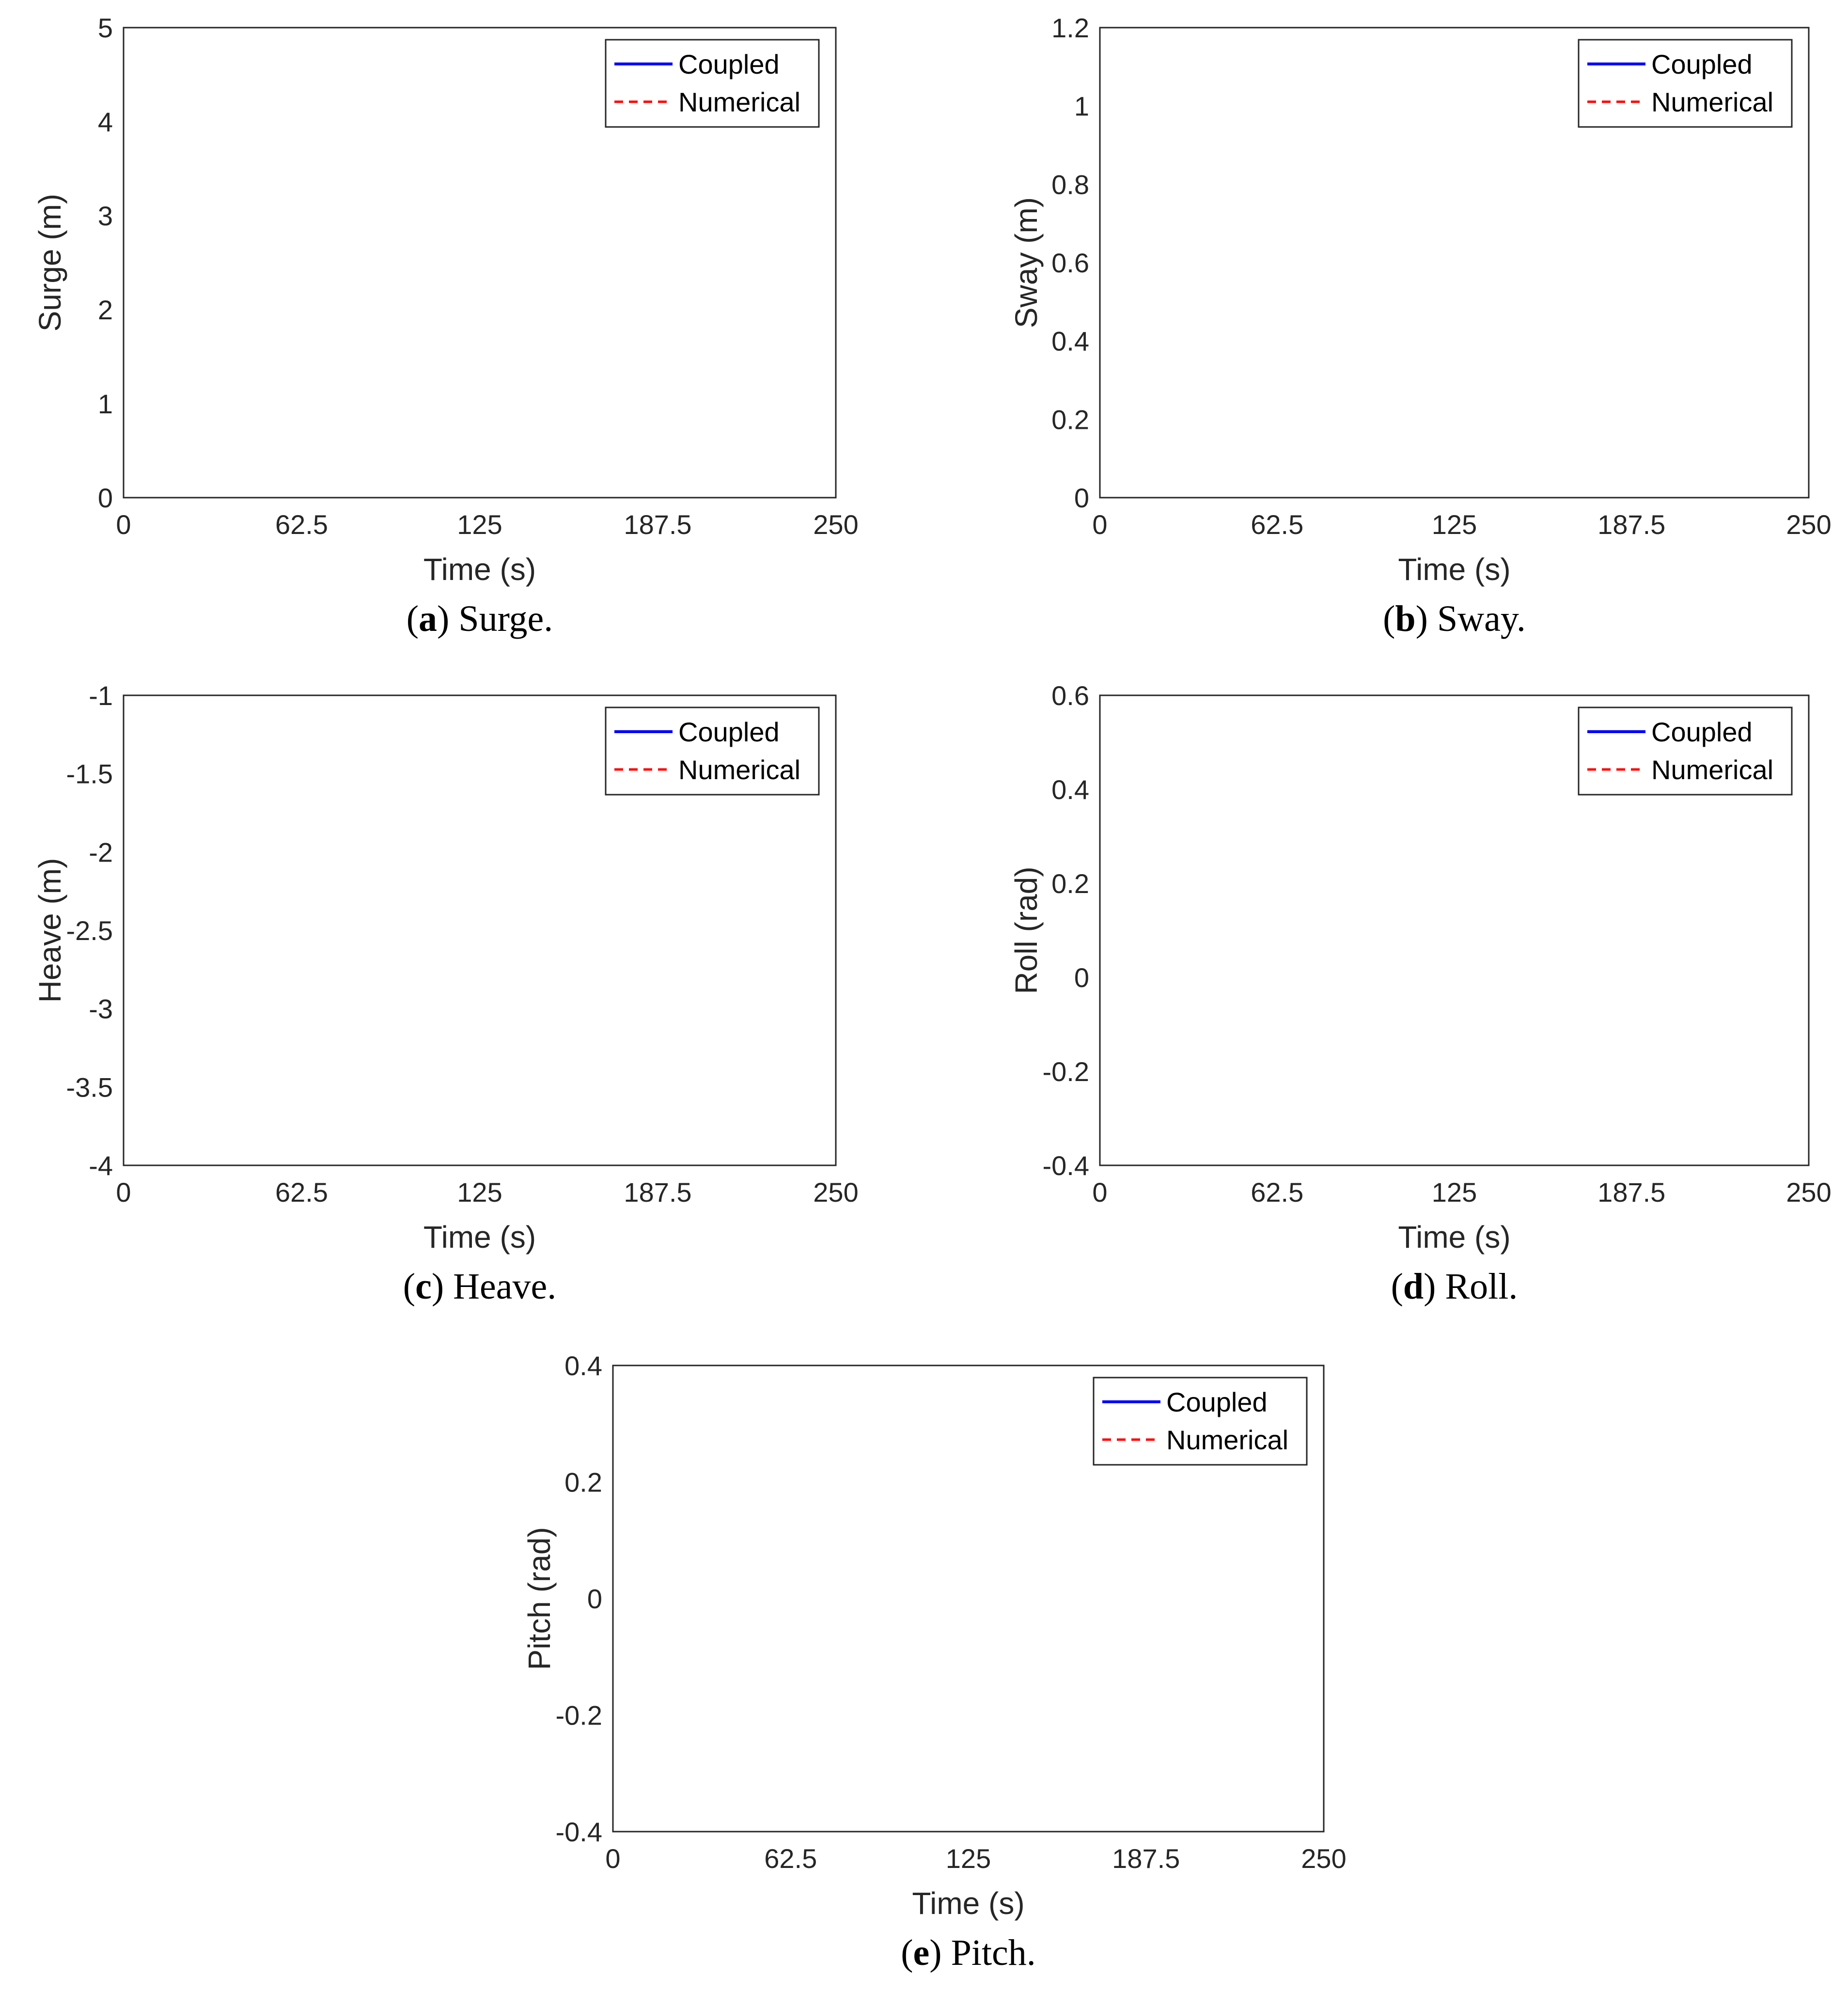  Describe the element at coordinates (105, 216) in the screenshot. I see `y-tick-label: 3` at that location.